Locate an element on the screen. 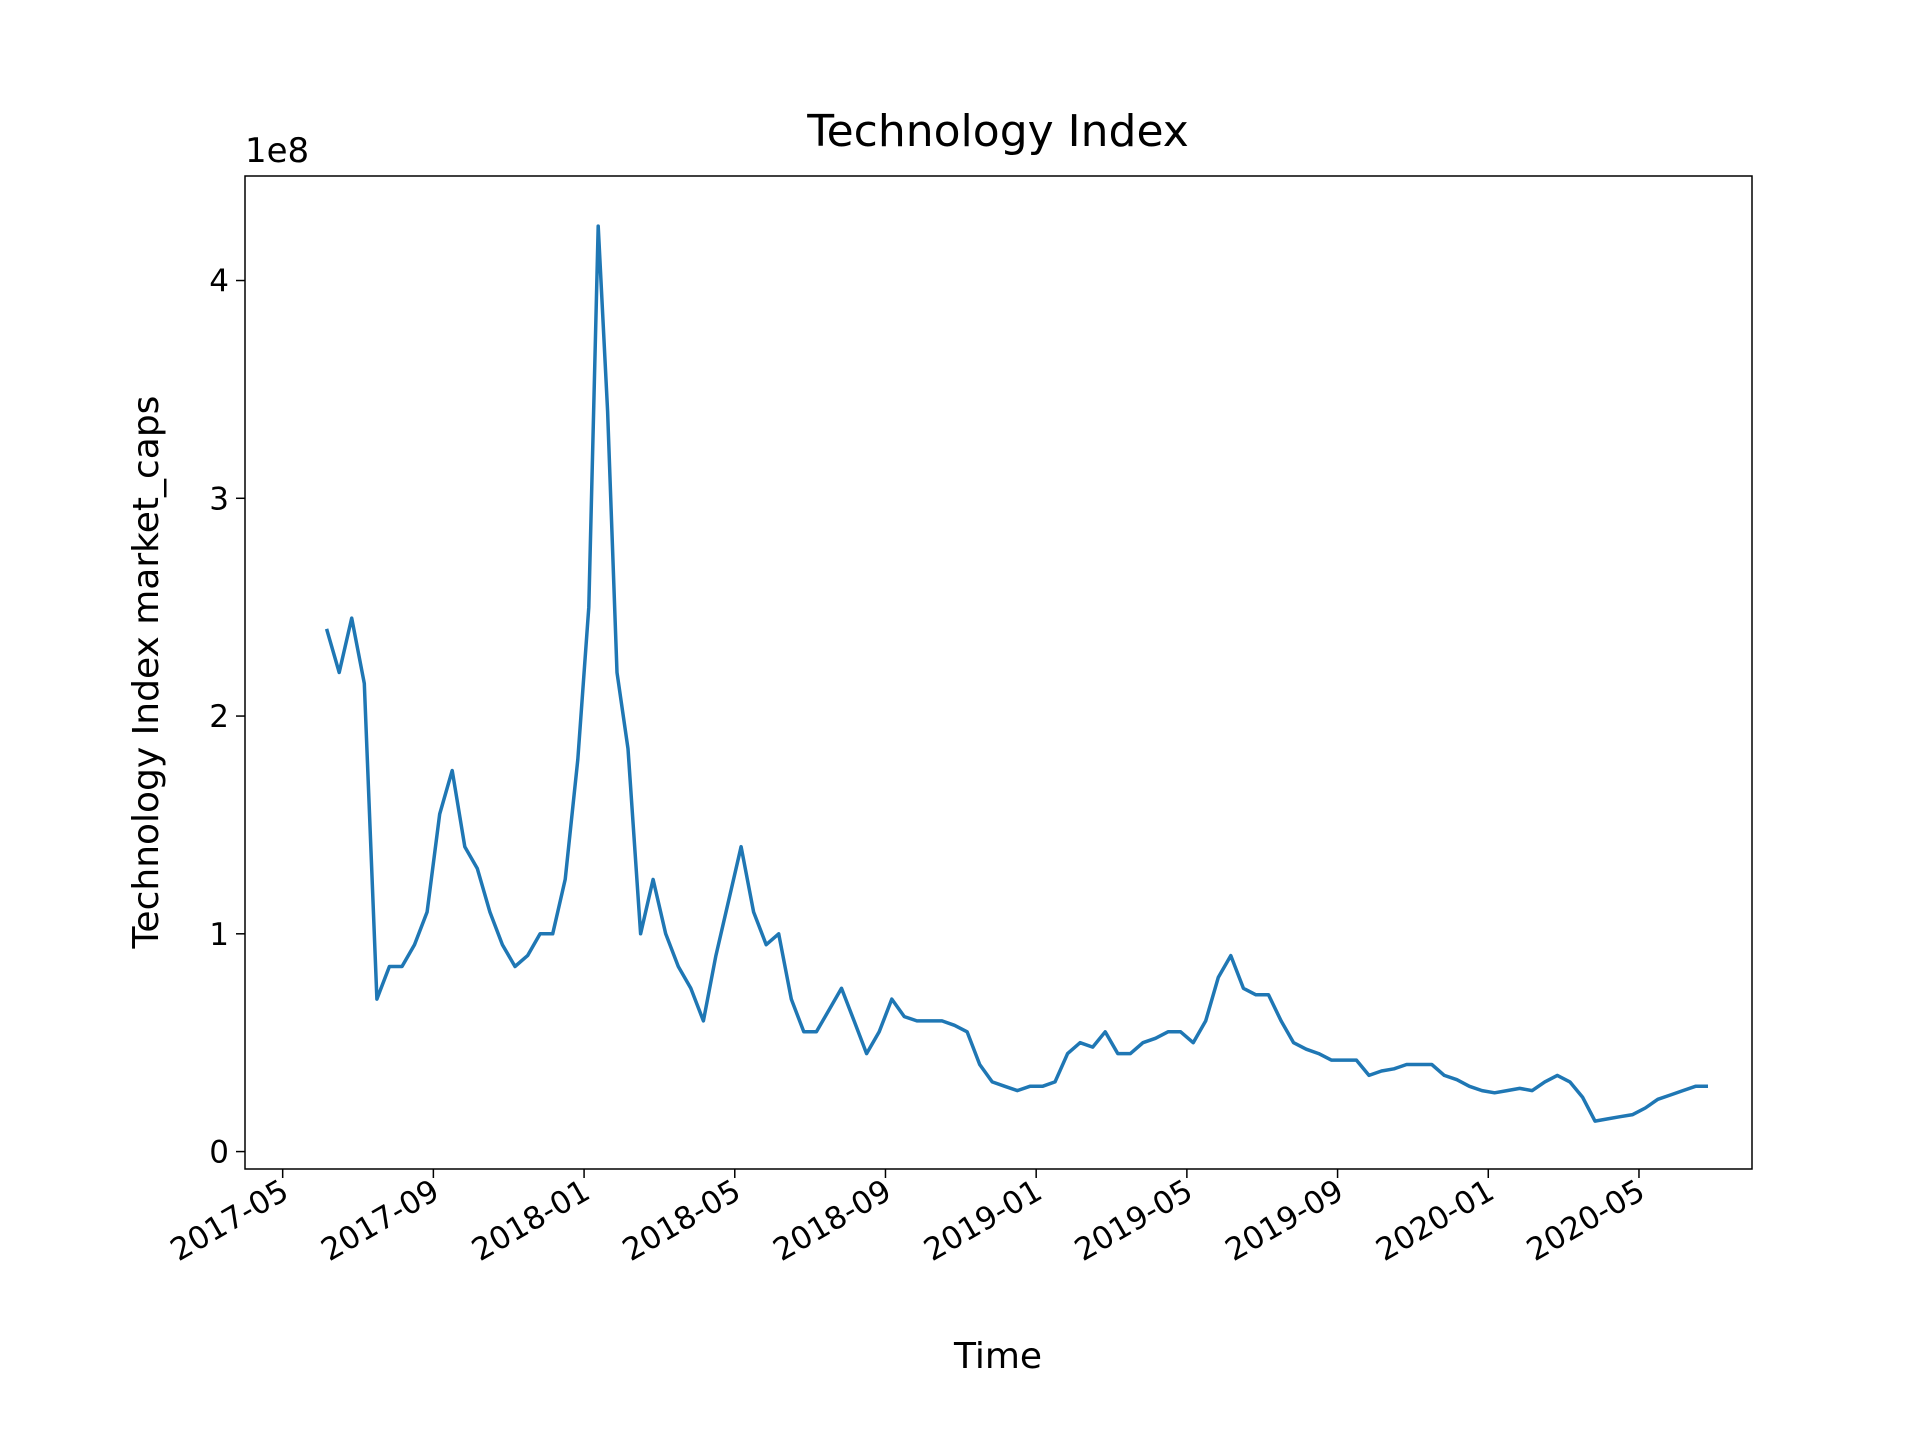 The width and height of the screenshot is (1920, 1440). chart-title: Technology Index is located at coordinates (997, 131).